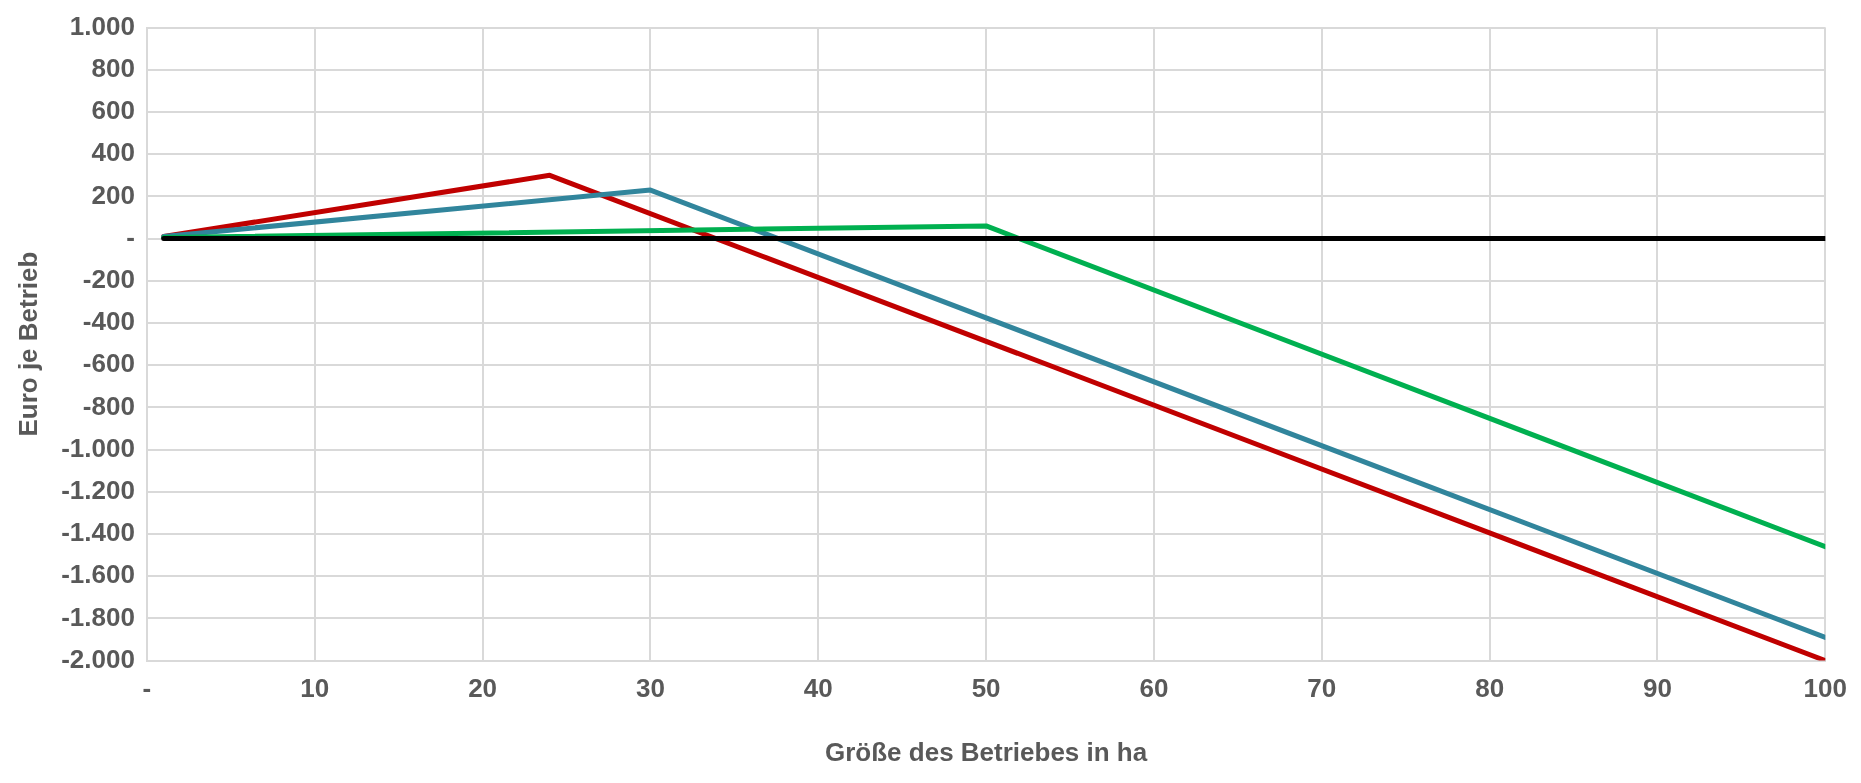  What do you see at coordinates (98, 447) in the screenshot?
I see `y-tick-label: -1.000` at bounding box center [98, 447].